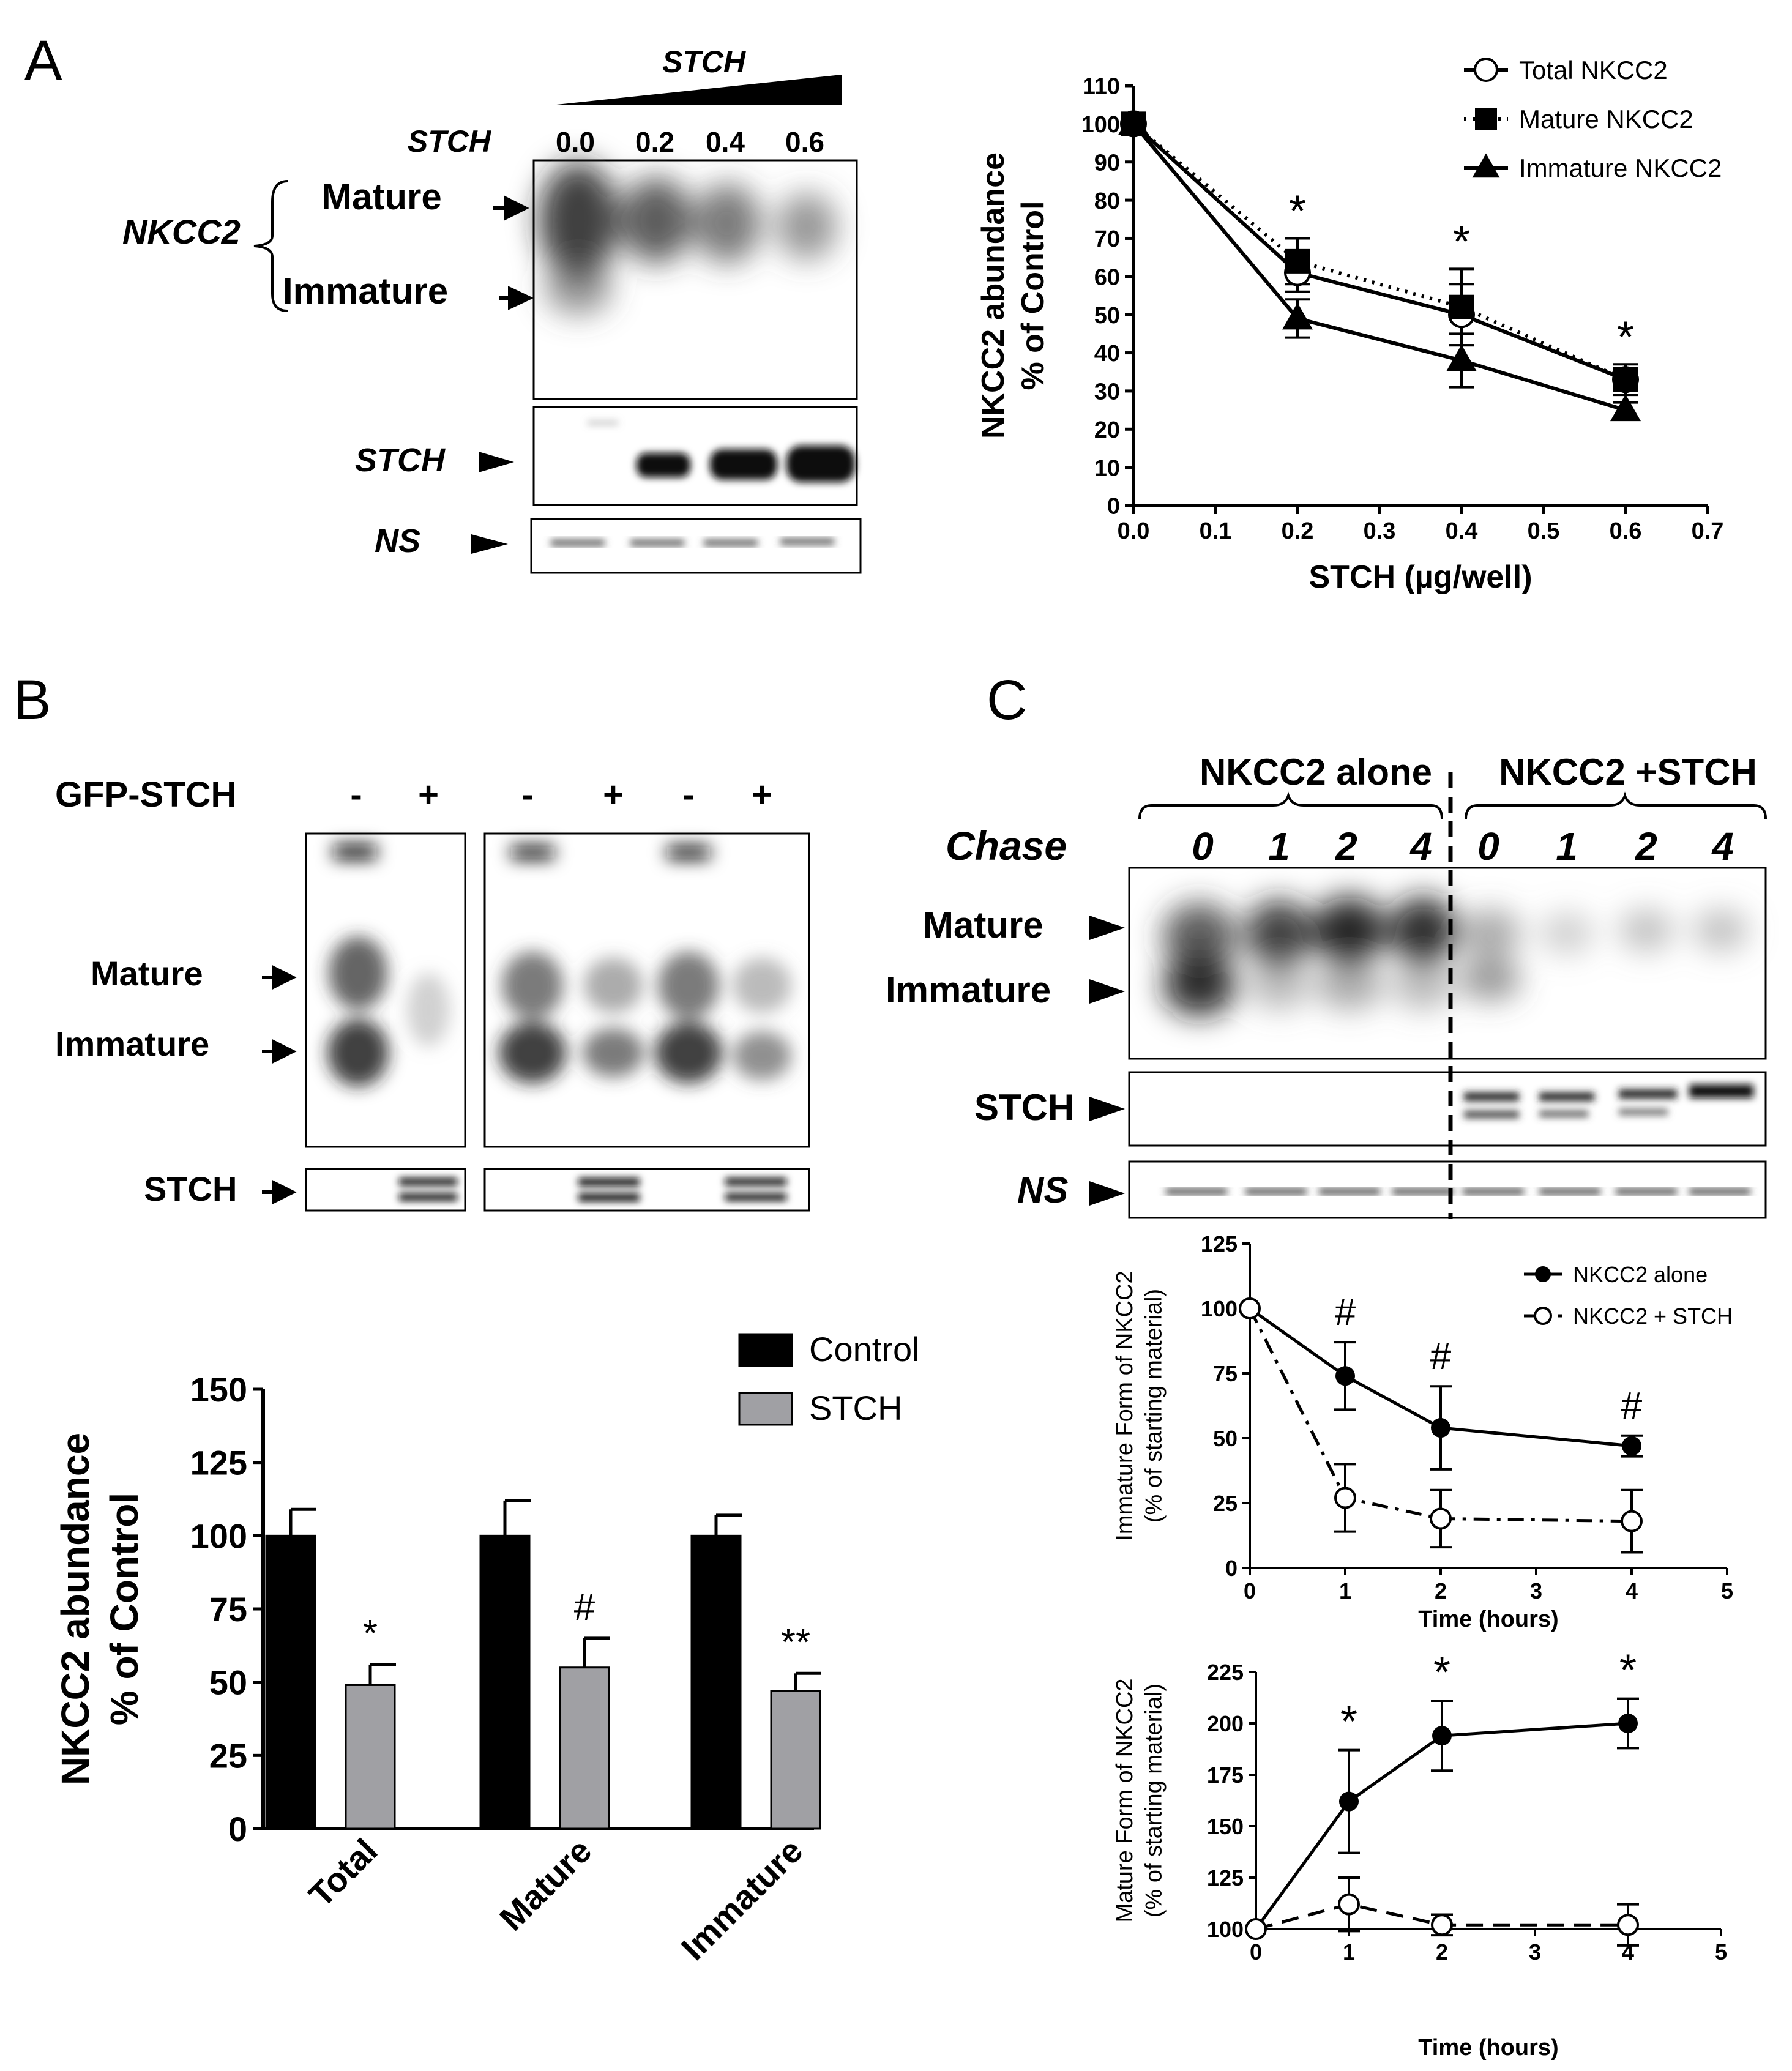 The width and height of the screenshot is (1792, 2071). I want to click on arrow-immature, so click(516, 298).